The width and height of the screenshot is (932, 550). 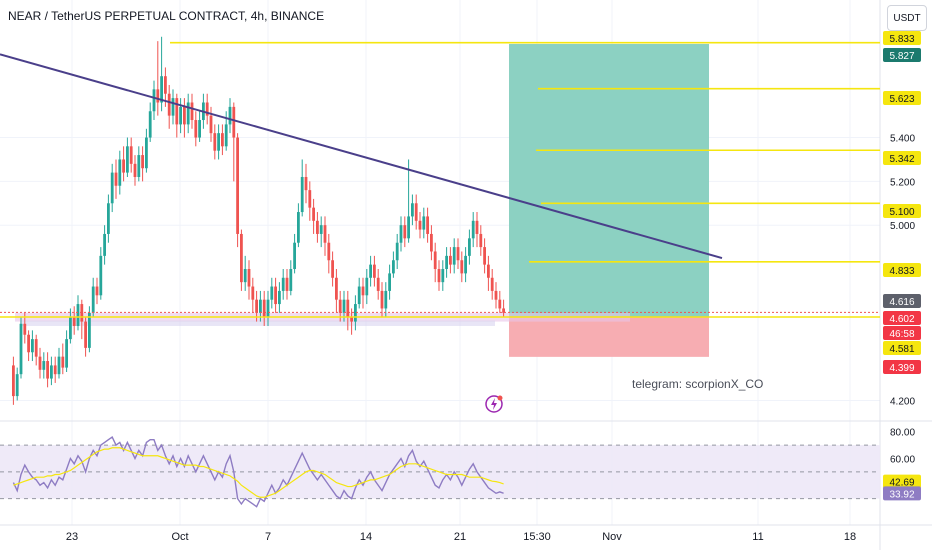 What do you see at coordinates (440, 471) in the screenshot?
I see `rsi-pane` at bounding box center [440, 471].